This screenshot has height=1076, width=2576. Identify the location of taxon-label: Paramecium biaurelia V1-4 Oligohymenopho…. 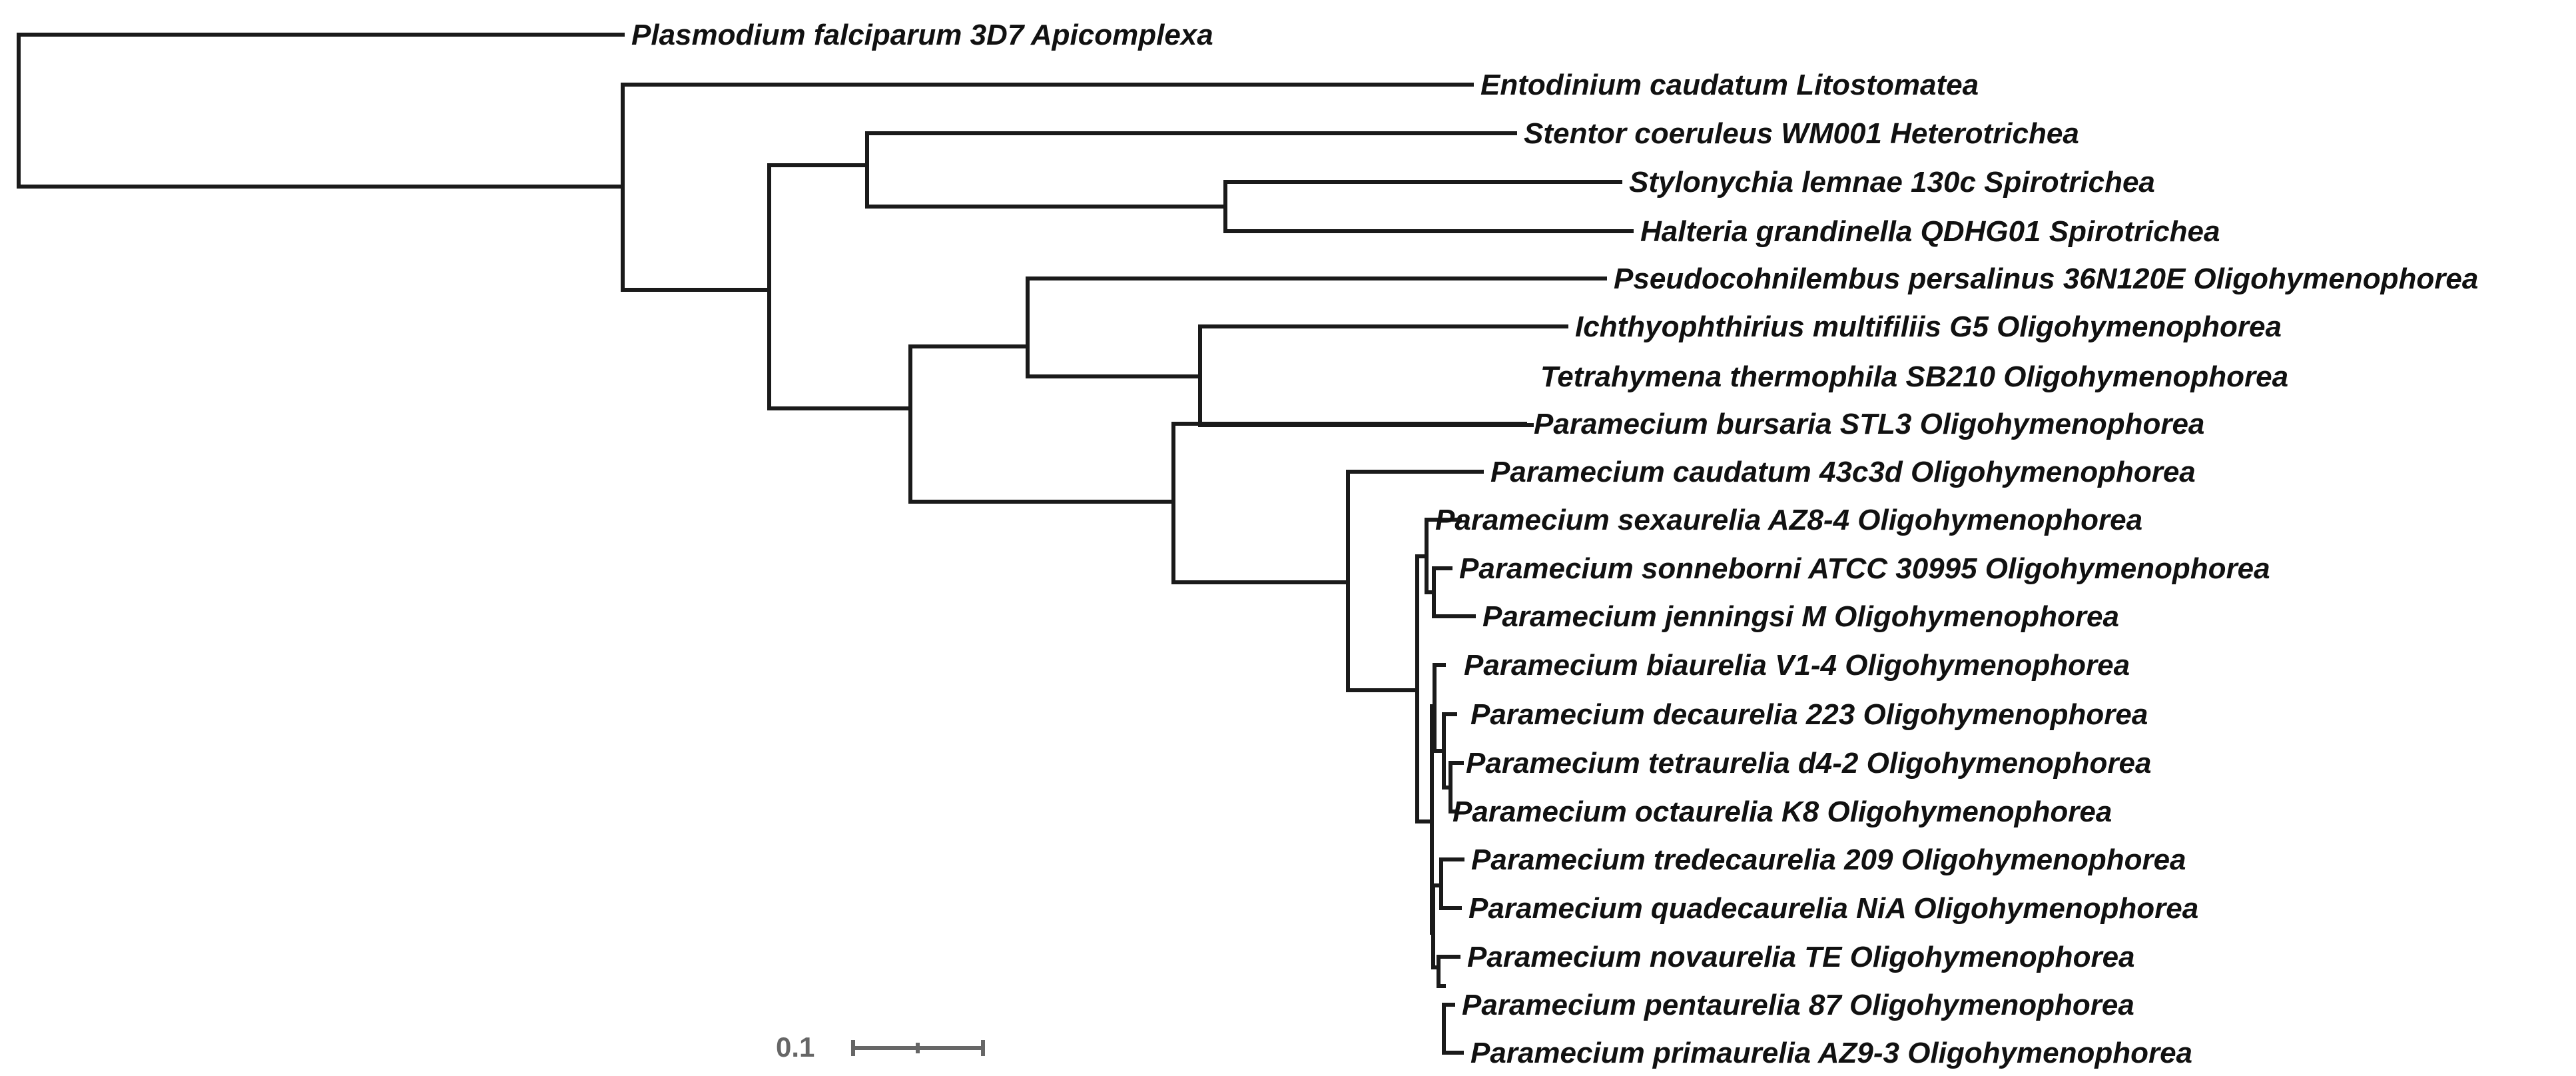
(1797, 665).